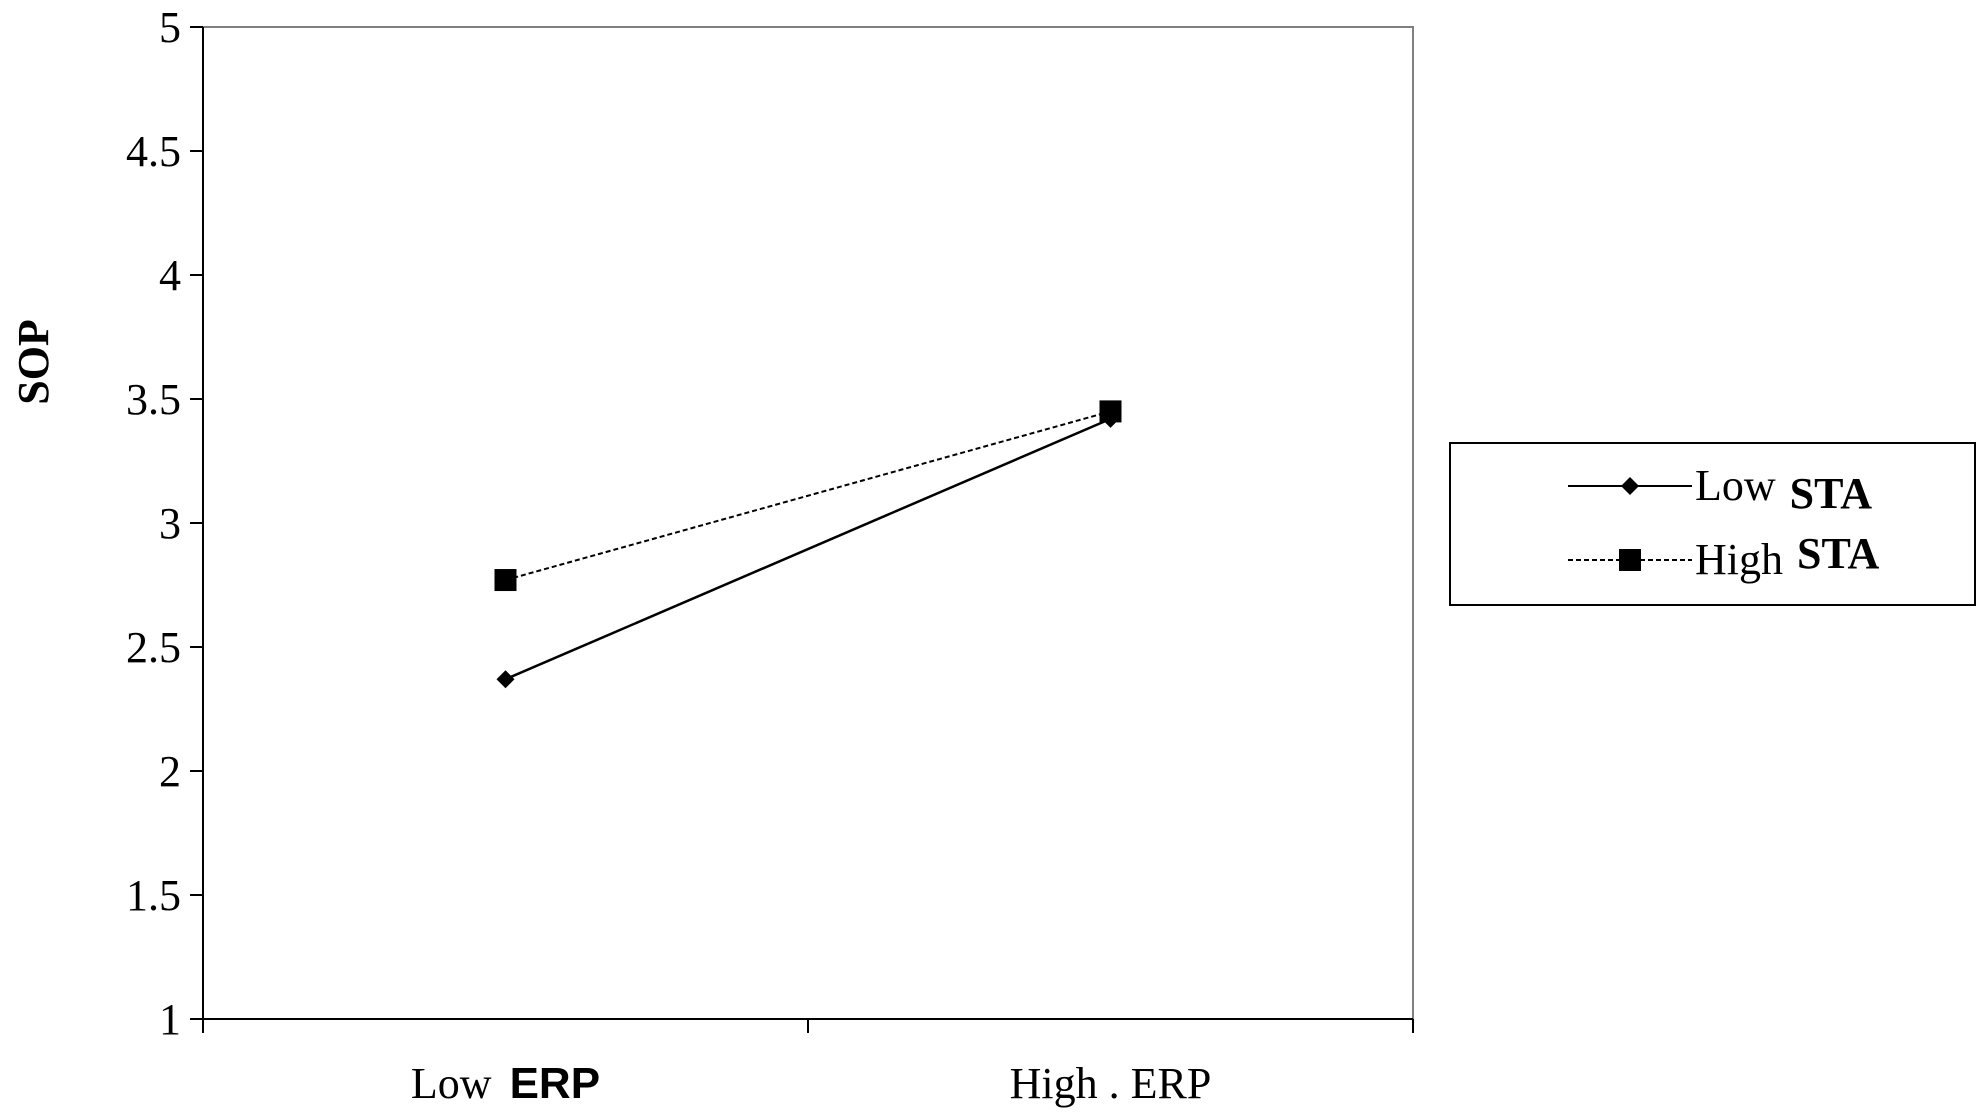 This screenshot has width=1983, height=1114. Describe the element at coordinates (153, 895) in the screenshot. I see `y-tick-label: 1.5` at that location.